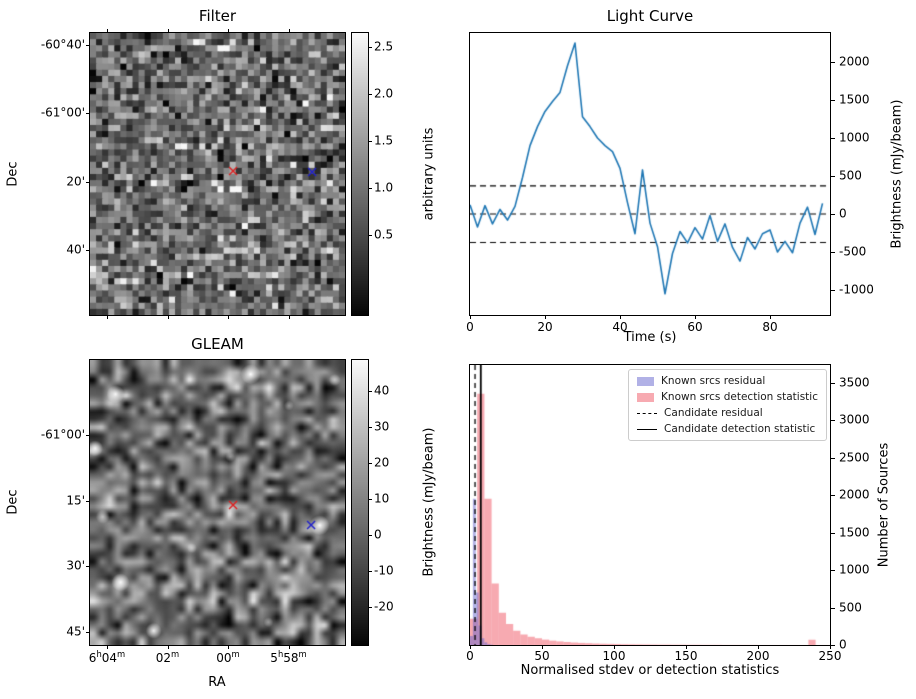 The width and height of the screenshot is (916, 699). Describe the element at coordinates (75, 631) in the screenshot. I see `gleam-ytick-label: 45'` at that location.